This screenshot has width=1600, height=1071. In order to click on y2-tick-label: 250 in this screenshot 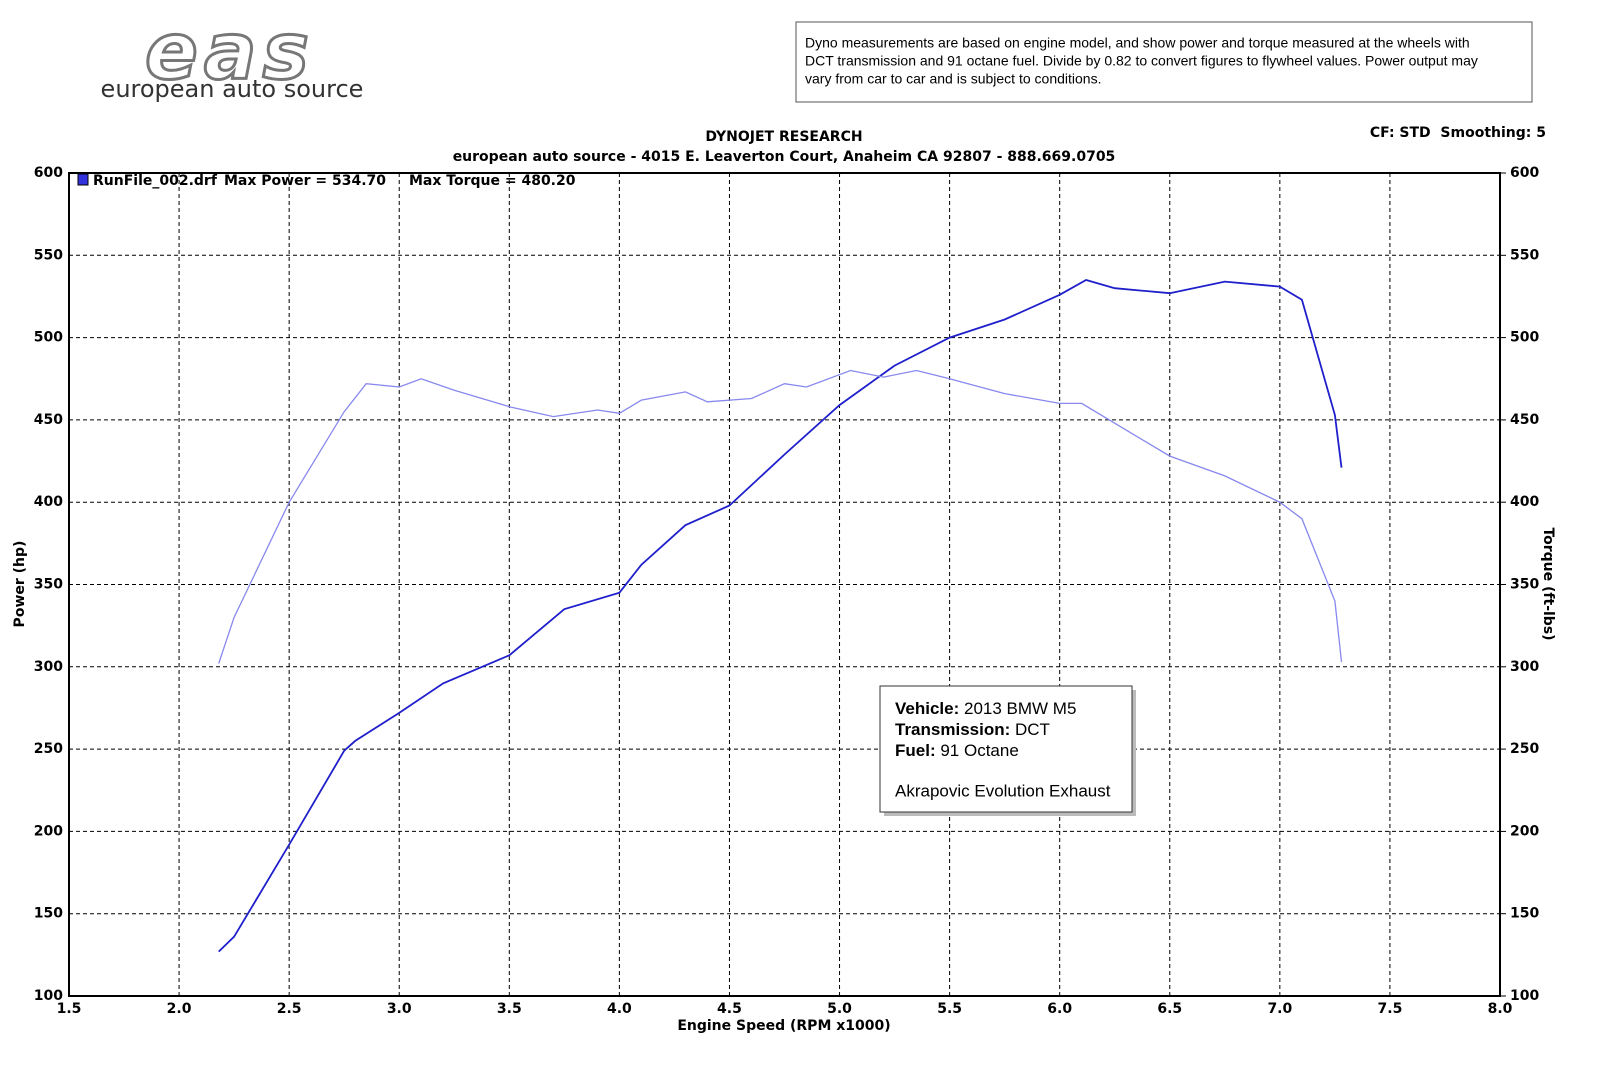, I will do `click(1524, 749)`.